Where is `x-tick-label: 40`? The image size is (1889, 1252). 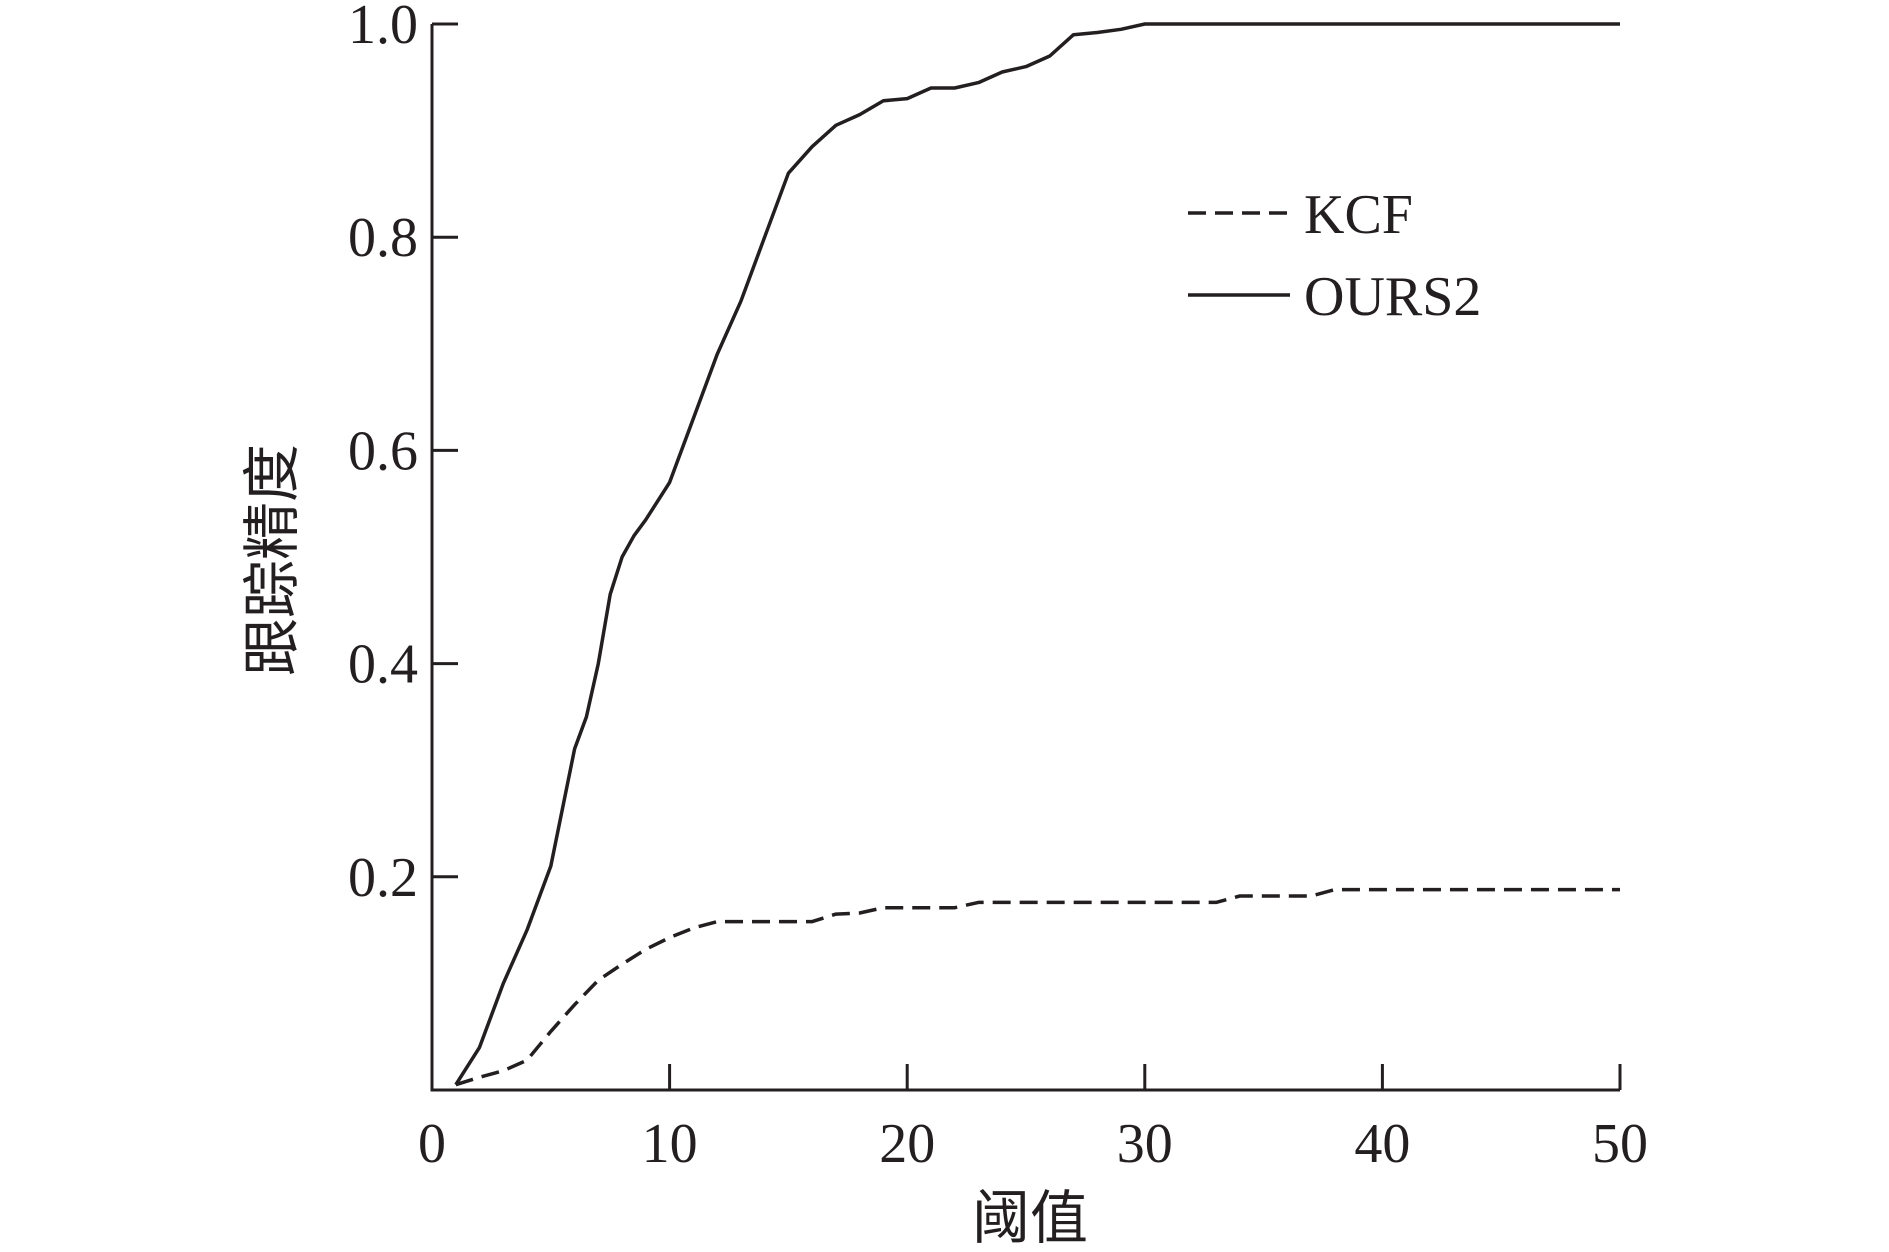 x-tick-label: 40 is located at coordinates (1382, 1144).